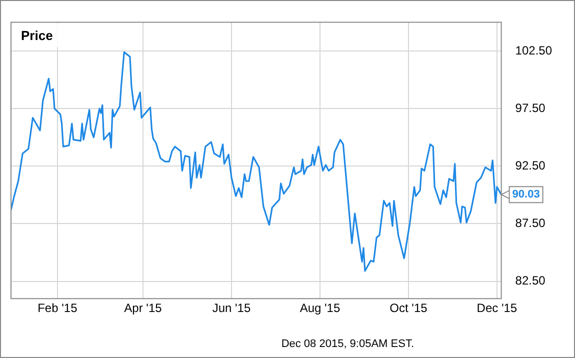  What do you see at coordinates (231, 308) in the screenshot?
I see `x-tick-label: Jun '15` at bounding box center [231, 308].